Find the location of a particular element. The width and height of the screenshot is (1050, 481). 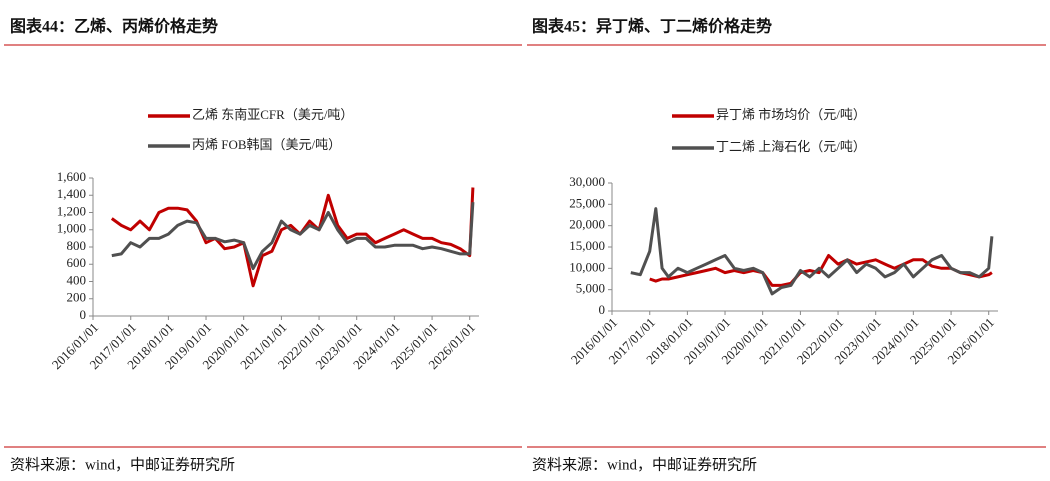

y-tick-label: 400 is located at coordinates (77, 279).